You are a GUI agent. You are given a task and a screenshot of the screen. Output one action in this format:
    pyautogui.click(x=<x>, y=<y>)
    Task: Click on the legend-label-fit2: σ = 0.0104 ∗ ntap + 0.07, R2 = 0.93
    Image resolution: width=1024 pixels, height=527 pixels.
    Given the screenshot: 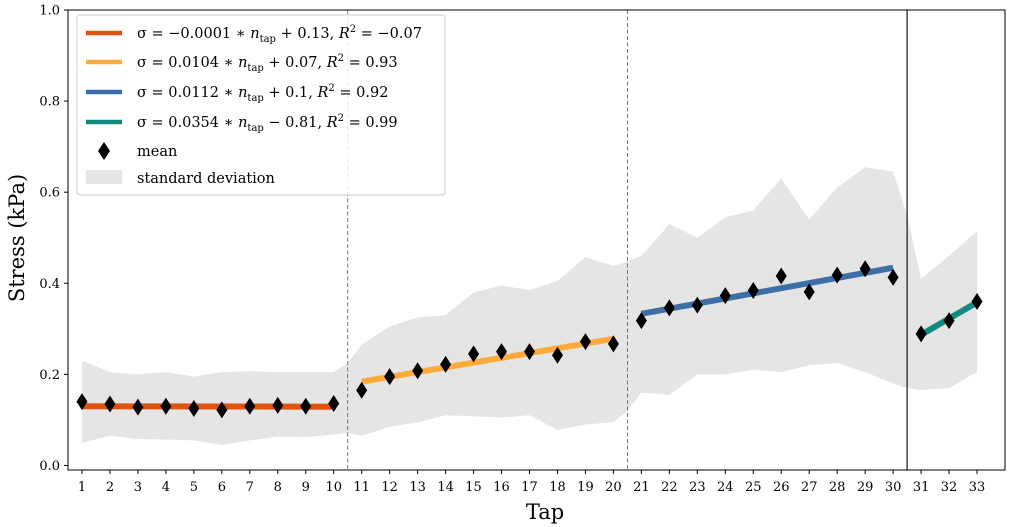 What is the action you would take?
    pyautogui.click(x=267, y=63)
    